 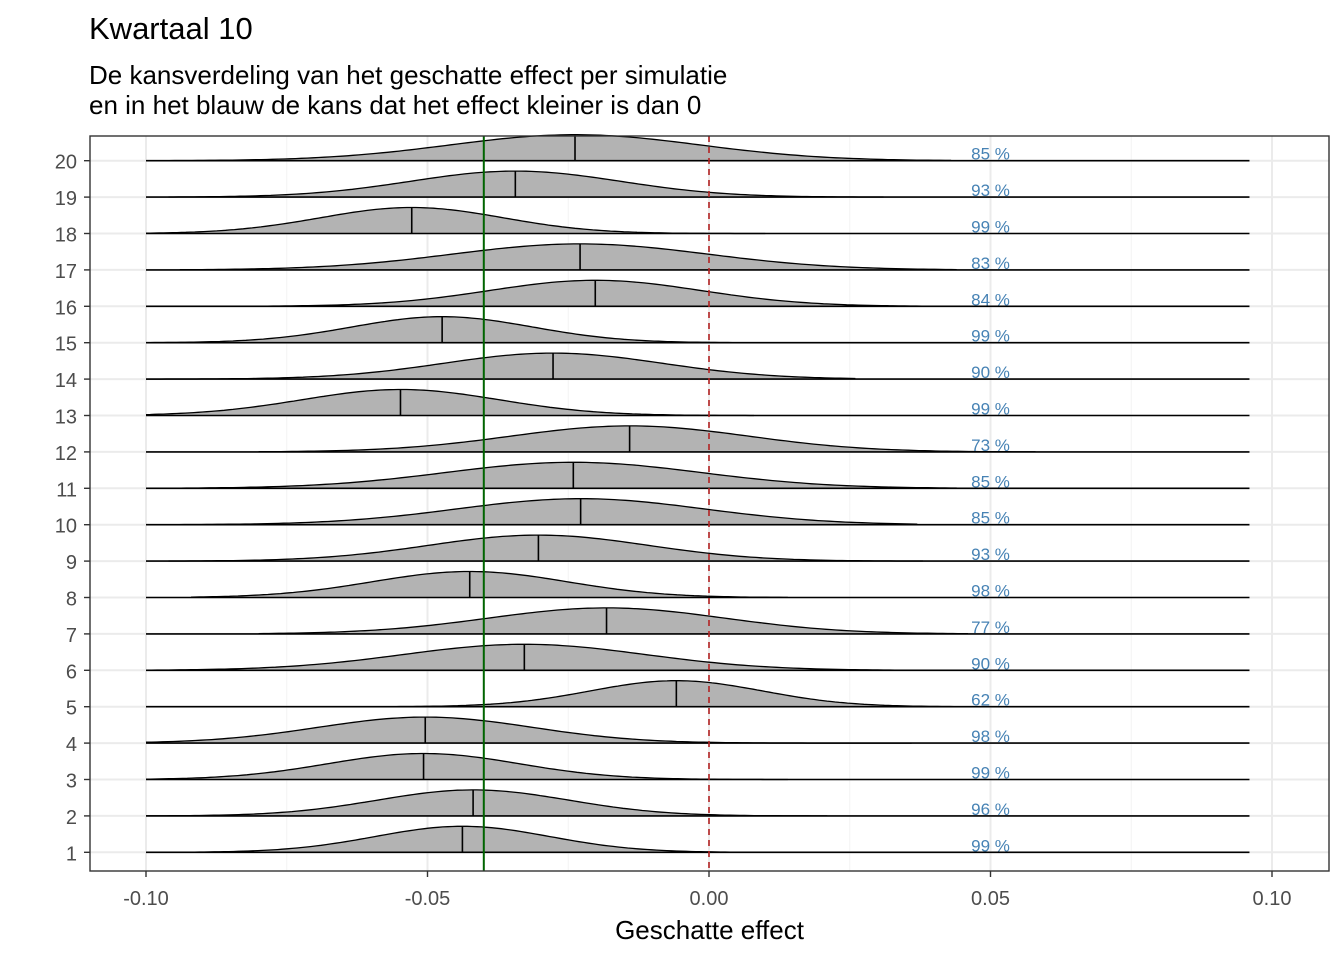 I want to click on x-axis-title: Geschatte effect, so click(x=710, y=930).